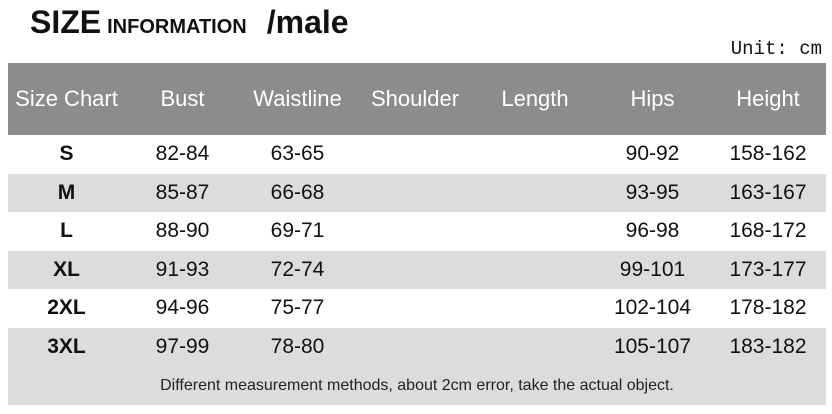 Image resolution: width=832 pixels, height=414 pixels. What do you see at coordinates (297, 308) in the screenshot?
I see `cell: 75-77` at bounding box center [297, 308].